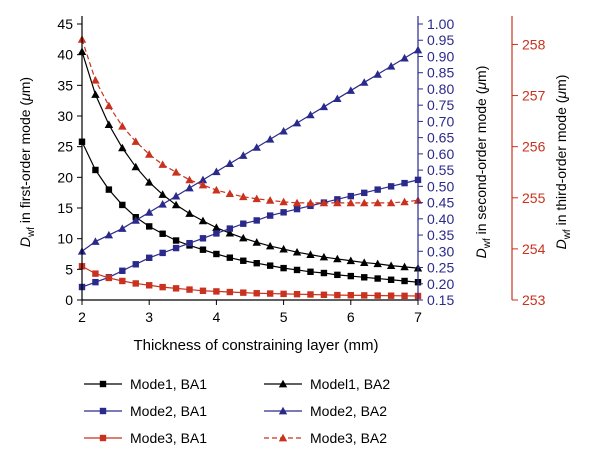 This screenshot has height=466, width=600. Describe the element at coordinates (168, 438) in the screenshot. I see `legend-label: Mode3, BA1` at that location.